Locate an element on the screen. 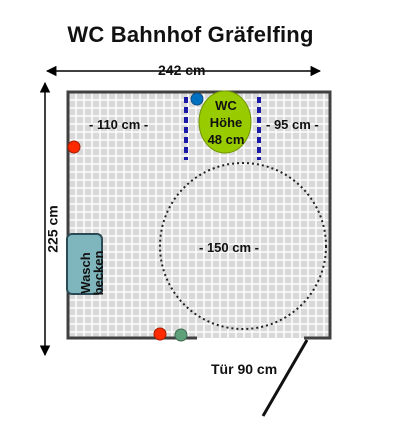 Image resolution: width=401 pixels, height=430 pixels. left-clearance-label: - 110 cm - is located at coordinates (119, 124).